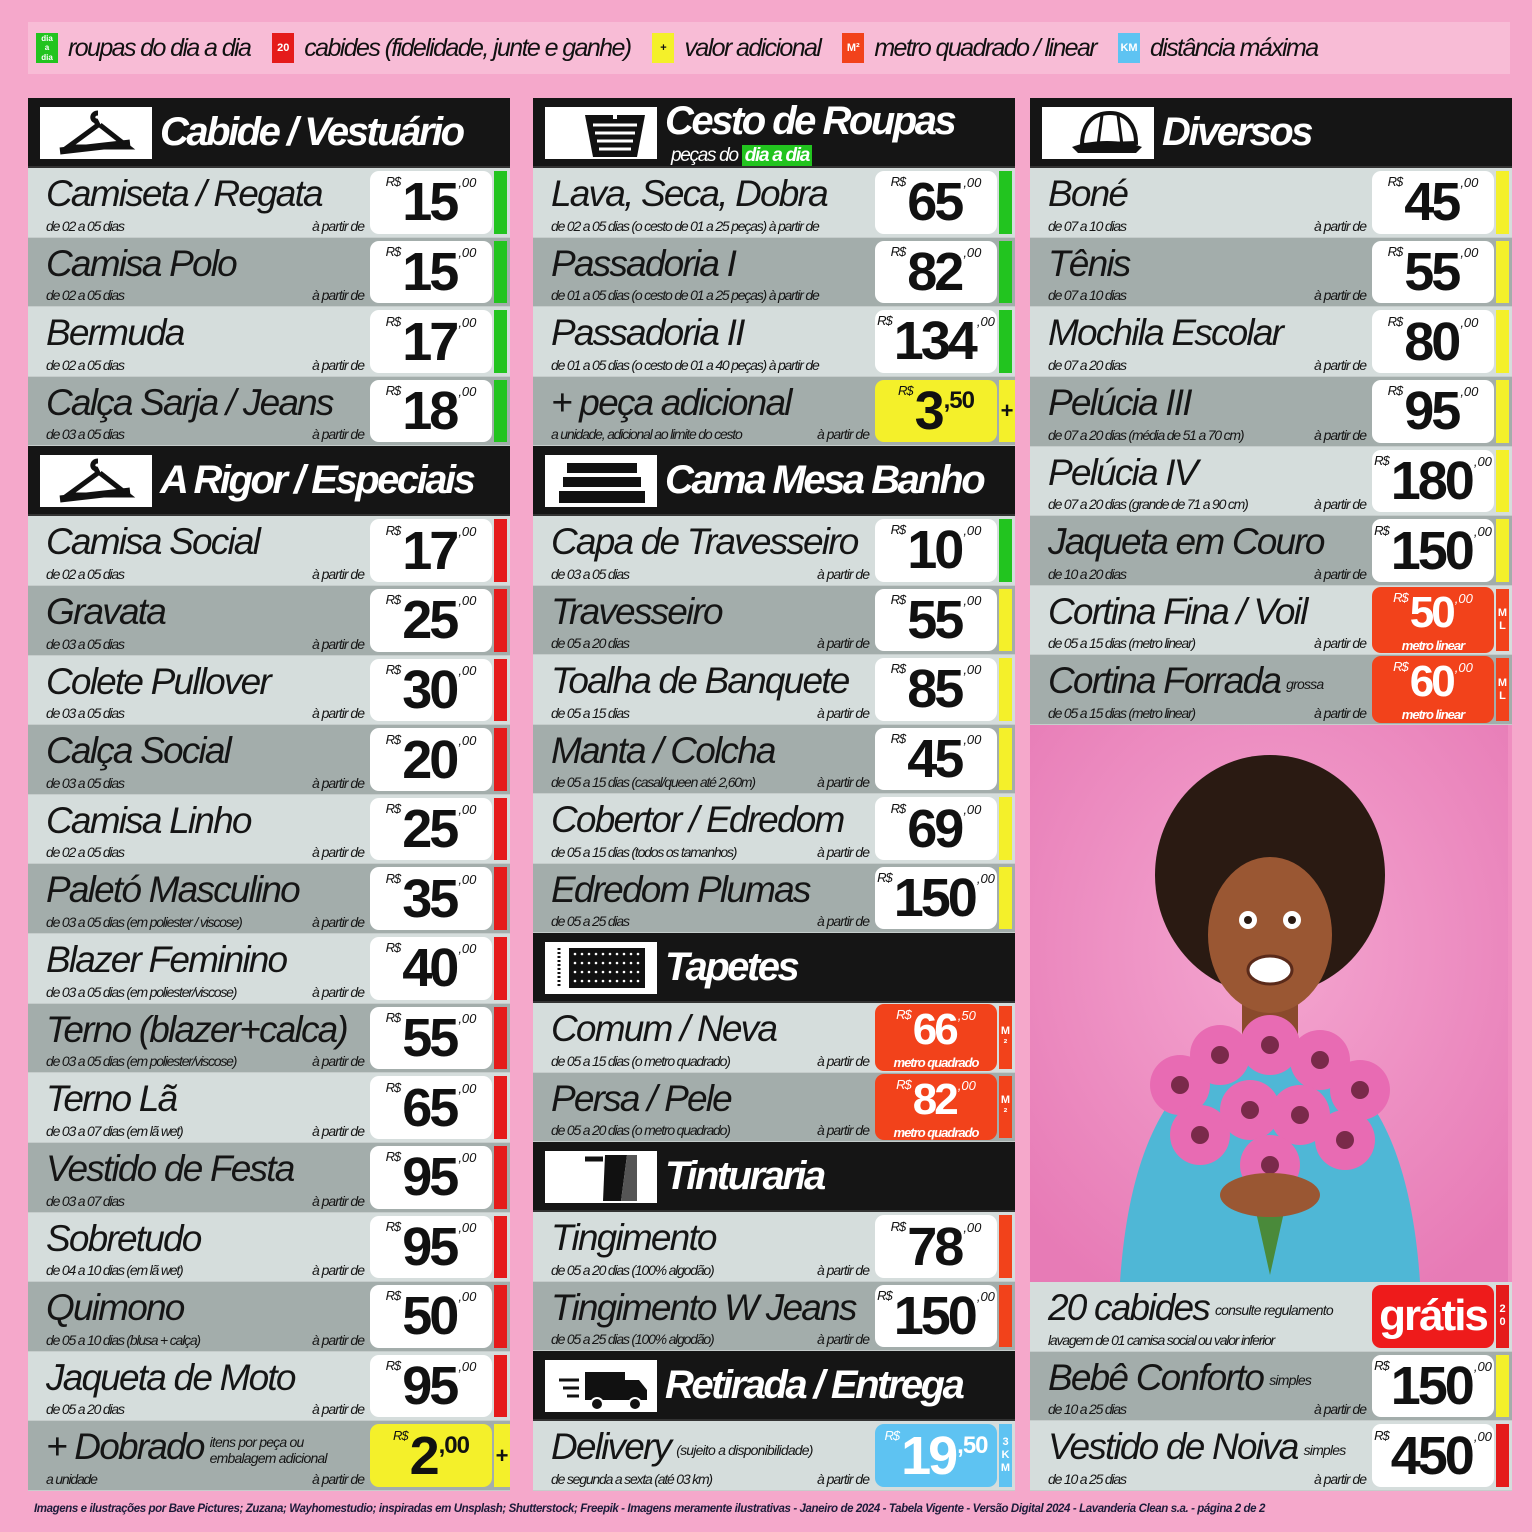 This screenshot has width=1532, height=1532. Describe the element at coordinates (190, 403) in the screenshot. I see `item-name: Calça Sarja / Jeans` at that location.